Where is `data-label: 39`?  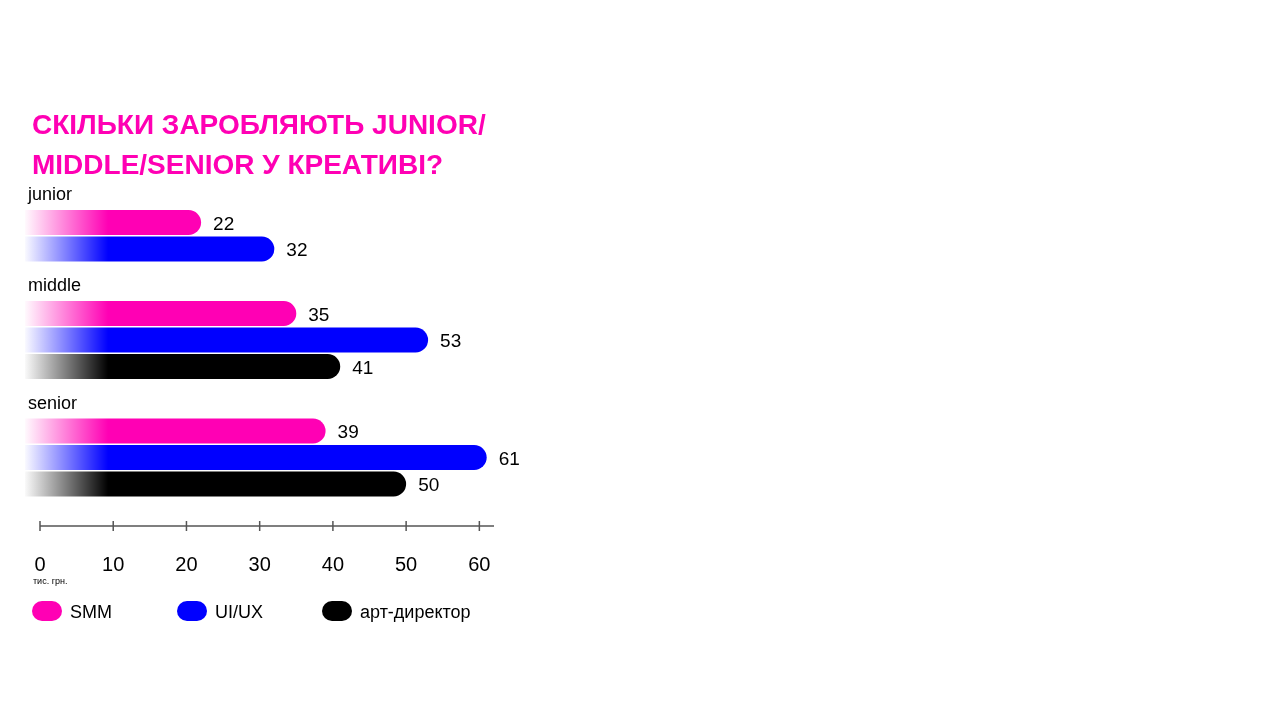 data-label: 39 is located at coordinates (348, 431).